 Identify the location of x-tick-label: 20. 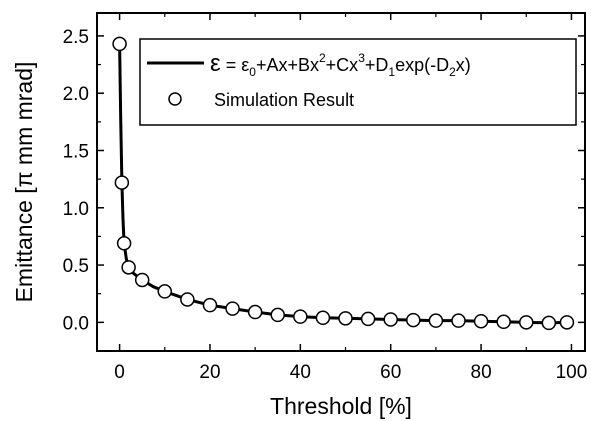
(209, 372).